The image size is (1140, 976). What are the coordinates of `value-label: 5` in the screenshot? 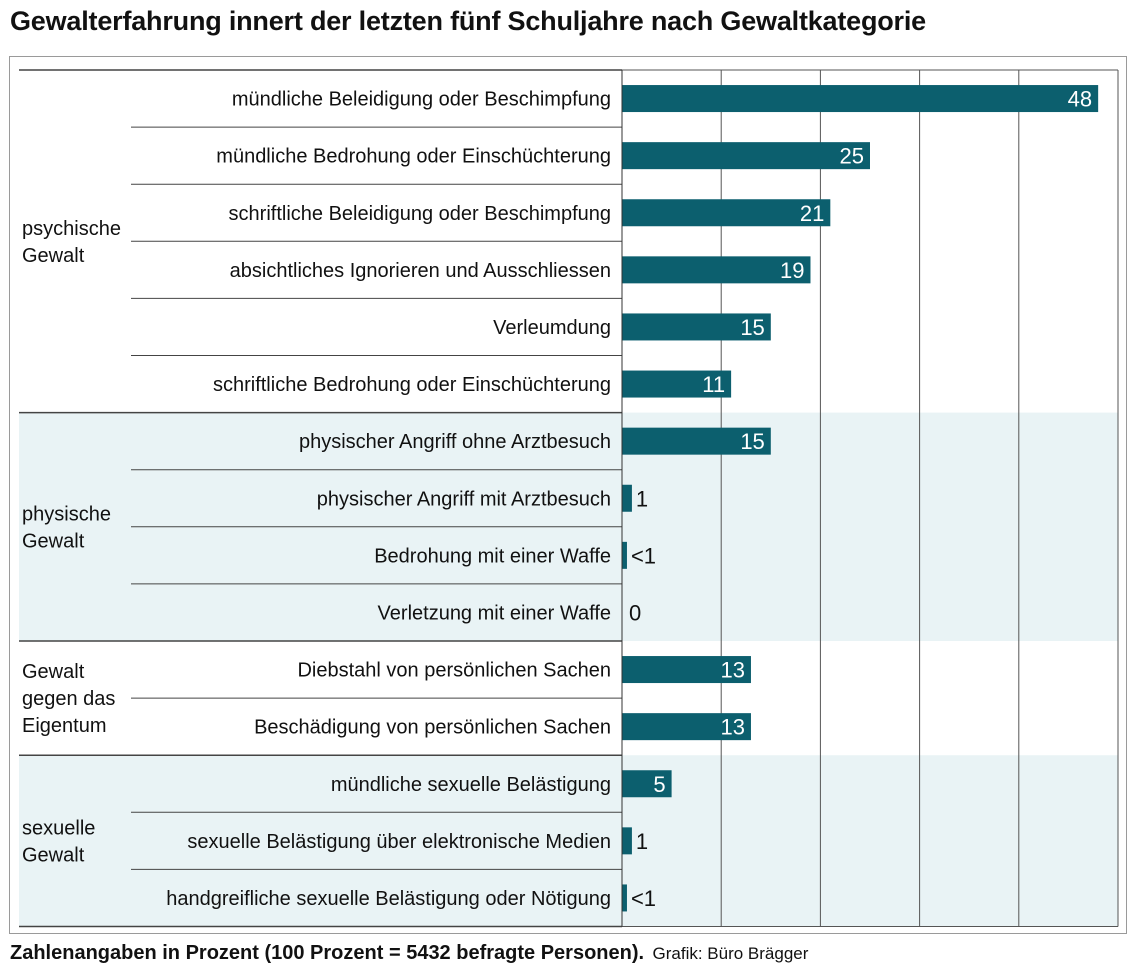 It's located at (659, 784).